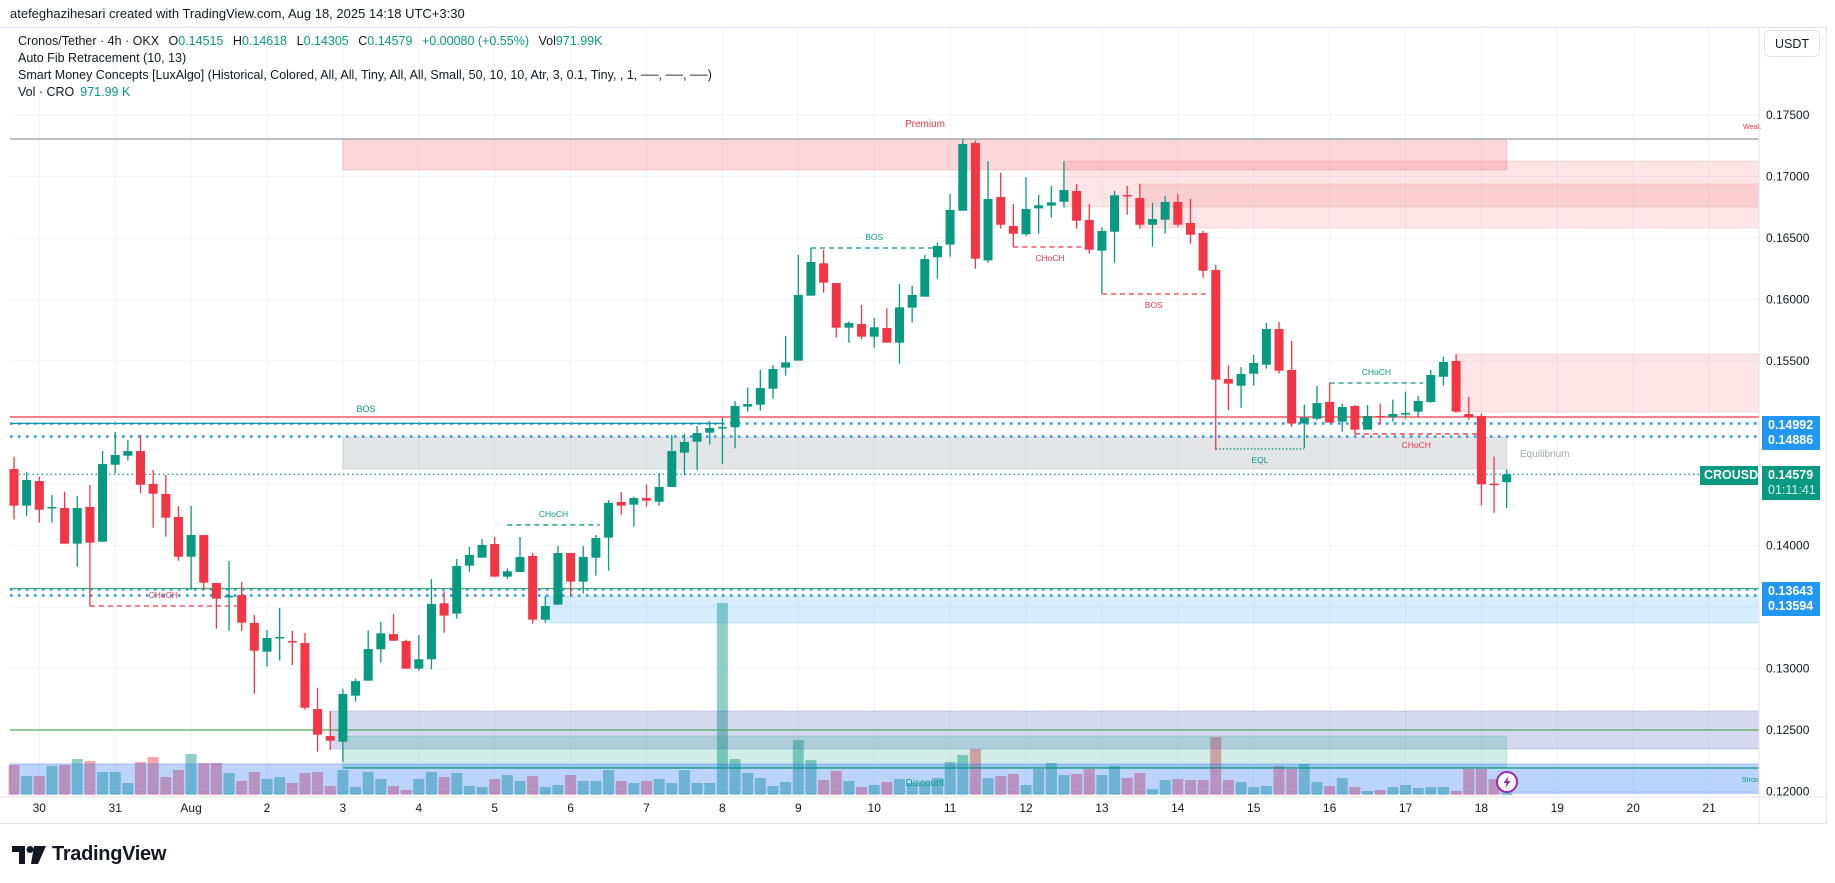 The width and height of the screenshot is (1835, 883). Describe the element at coordinates (1507, 782) in the screenshot. I see `lightning-icon` at that location.